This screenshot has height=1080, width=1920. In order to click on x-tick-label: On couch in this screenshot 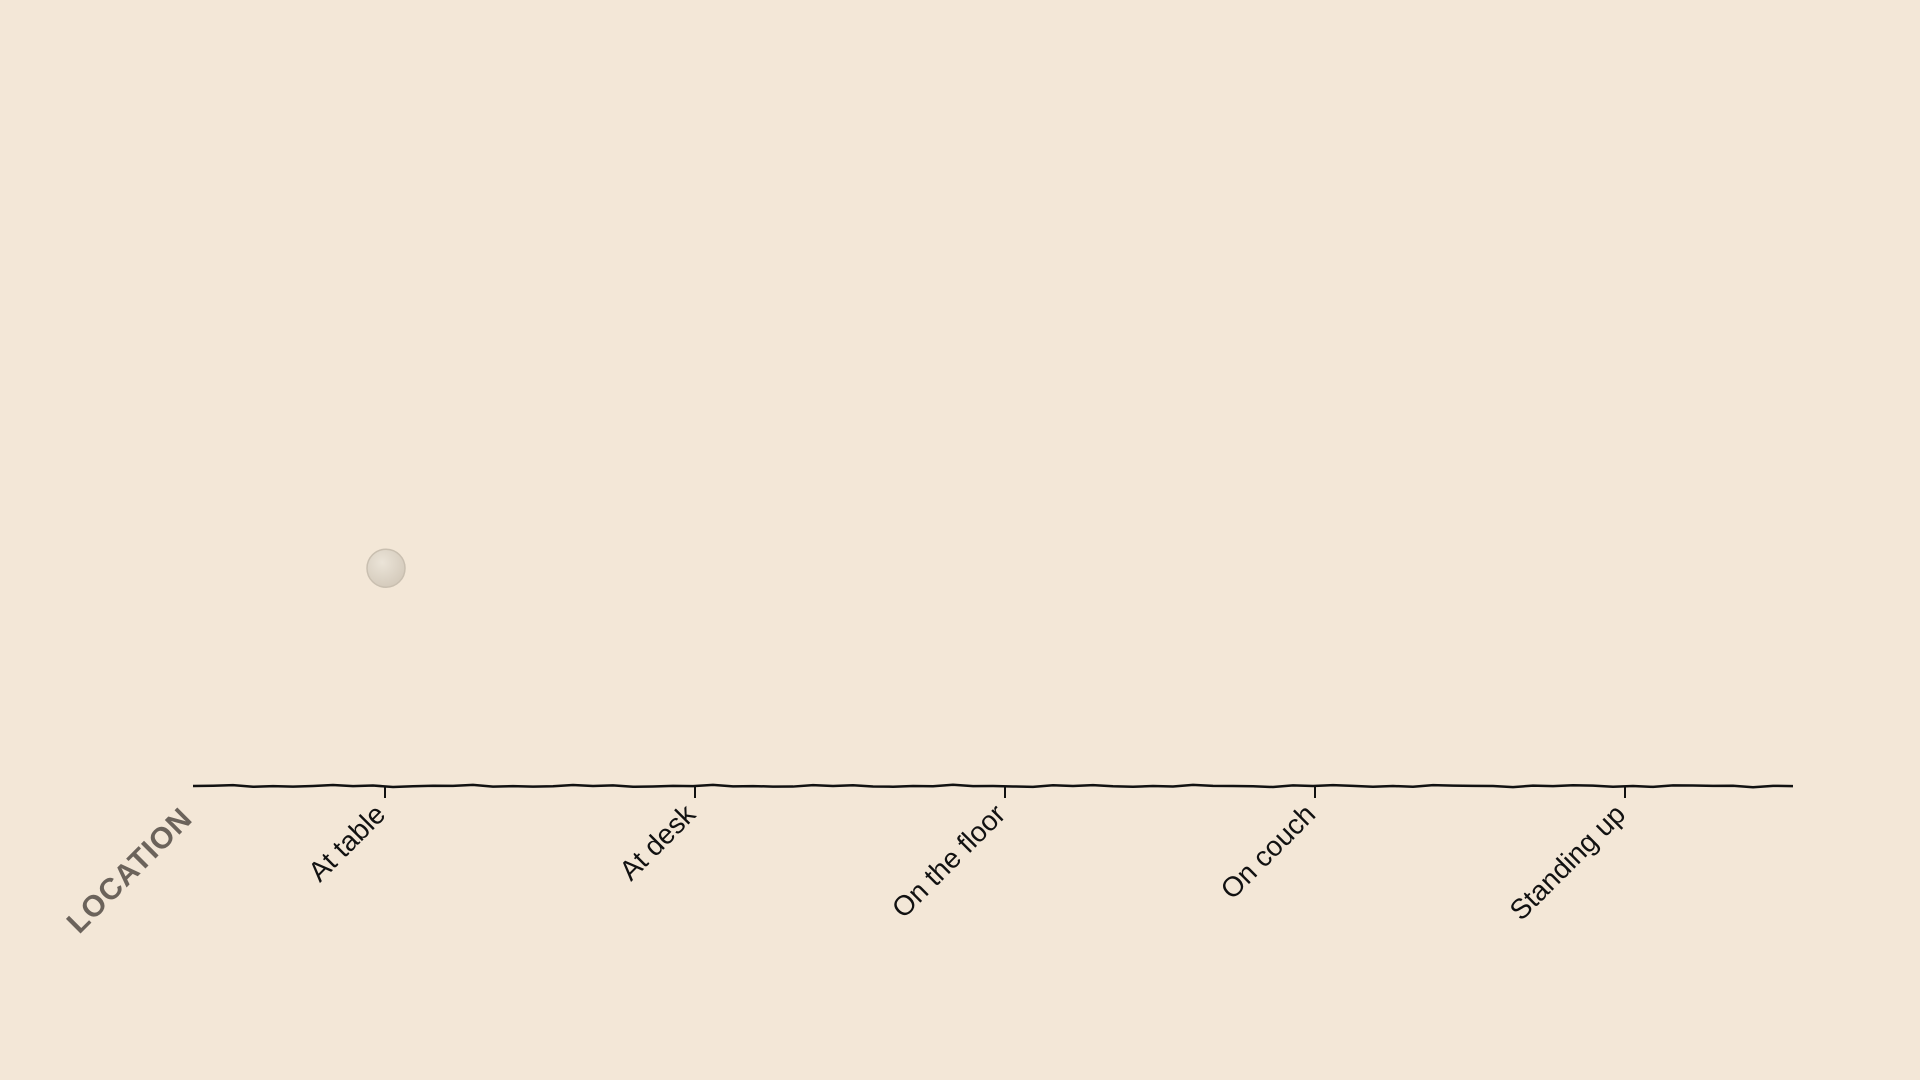, I will do `click(1268, 851)`.